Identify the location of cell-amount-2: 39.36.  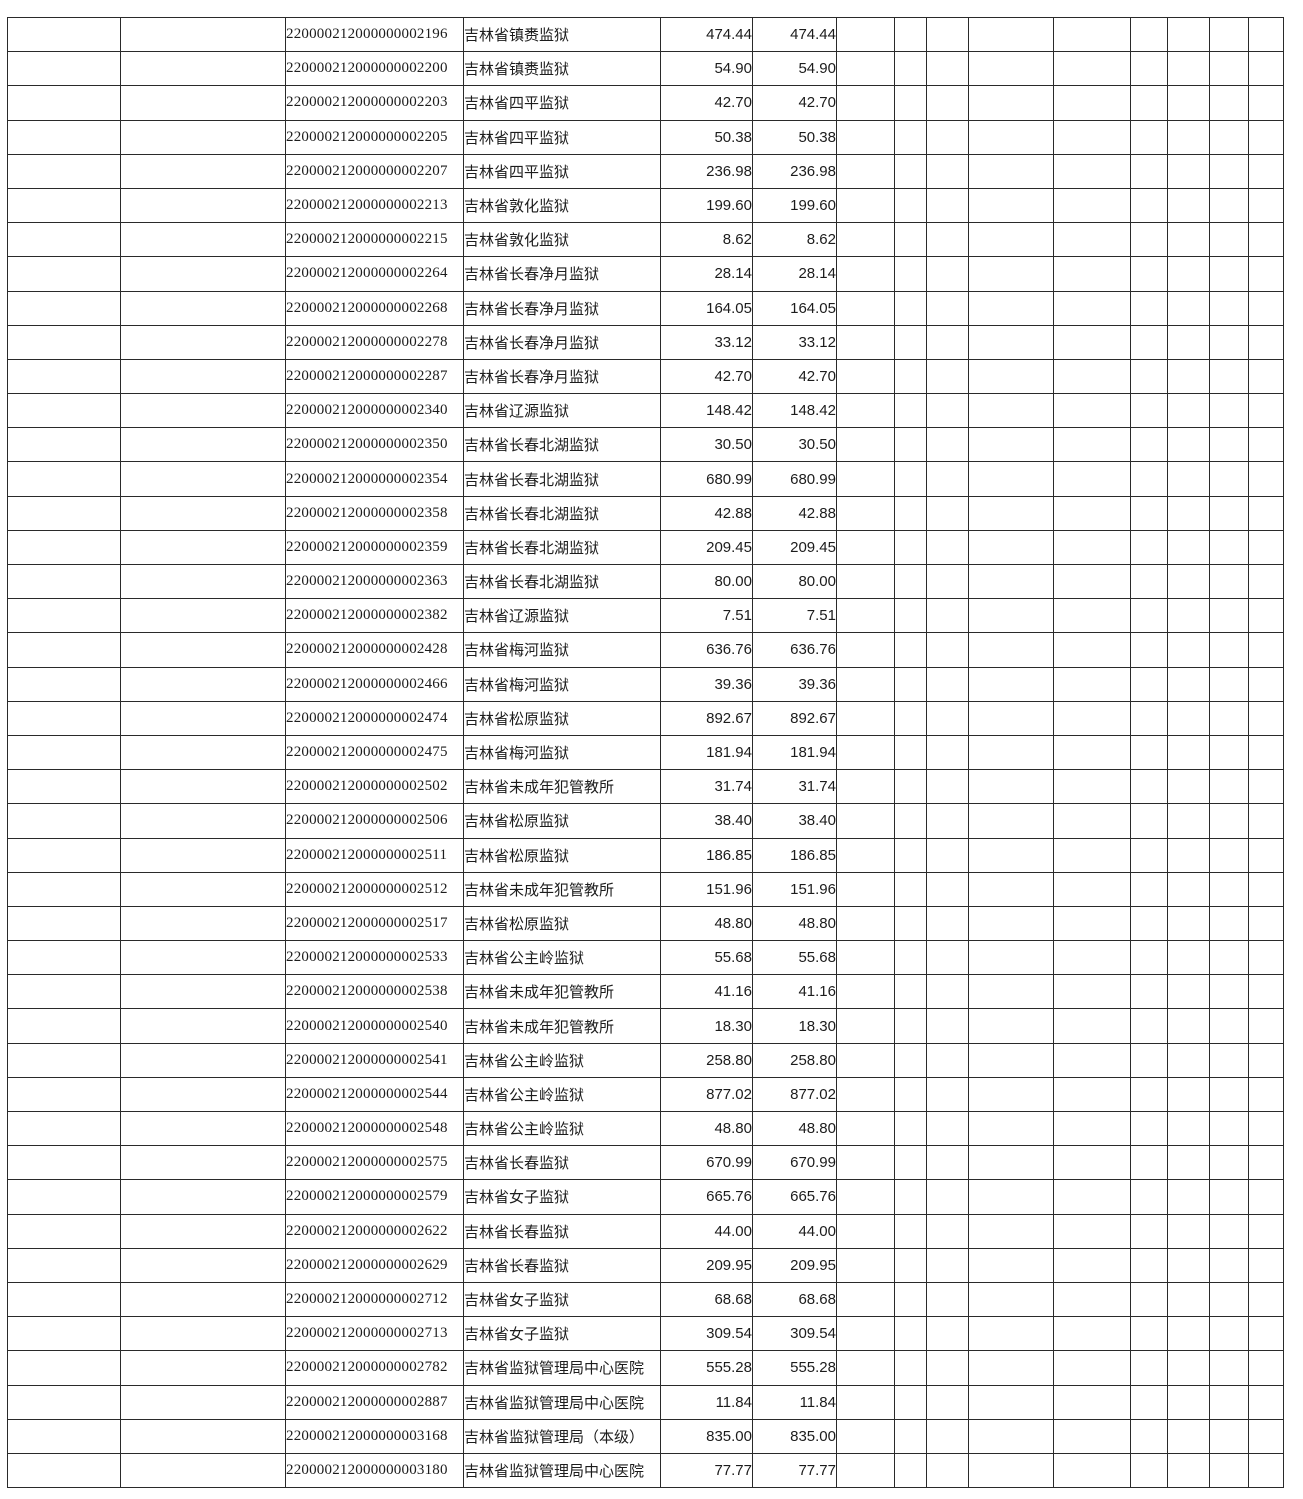
(794, 684).